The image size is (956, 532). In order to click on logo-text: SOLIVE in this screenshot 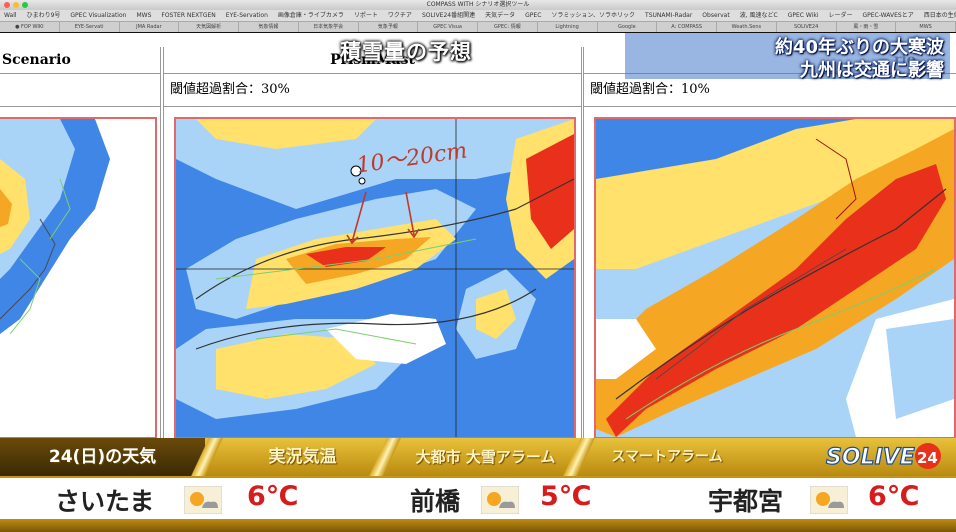, I will do `click(870, 457)`.